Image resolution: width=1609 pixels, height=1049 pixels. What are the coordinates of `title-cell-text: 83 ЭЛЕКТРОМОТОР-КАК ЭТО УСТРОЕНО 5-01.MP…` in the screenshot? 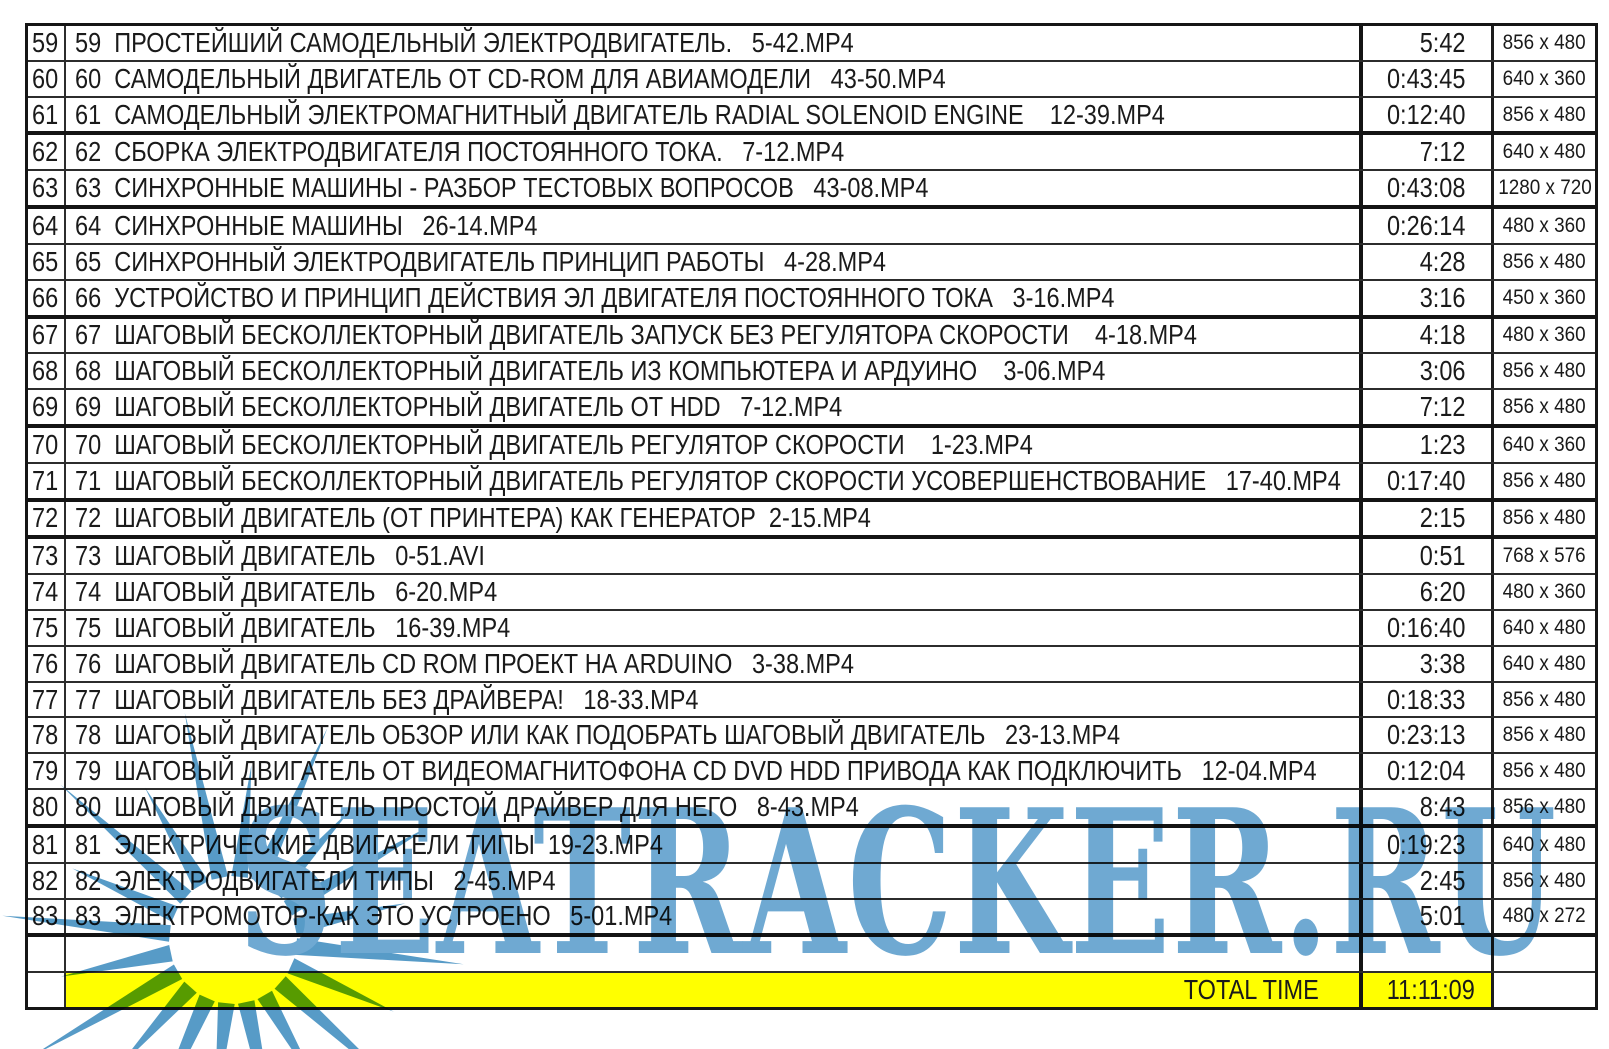 It's located at (374, 916).